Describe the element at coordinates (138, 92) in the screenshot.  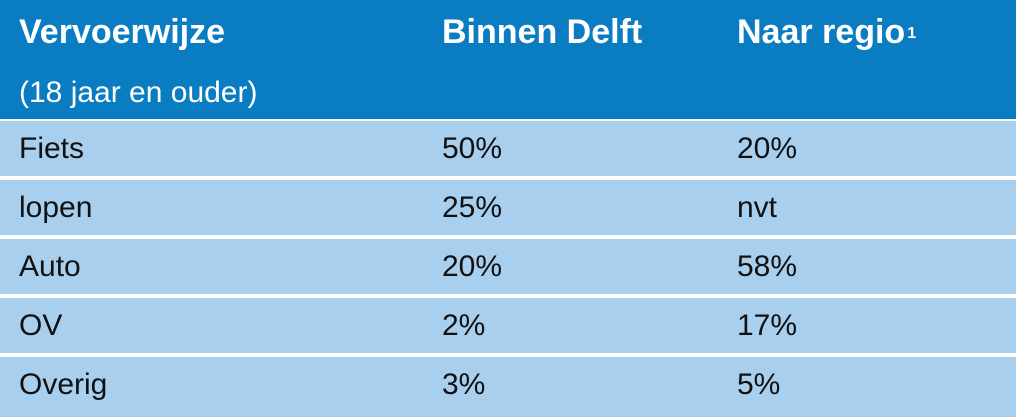
I see `header-age-note: (18 jaar en ouder)` at that location.